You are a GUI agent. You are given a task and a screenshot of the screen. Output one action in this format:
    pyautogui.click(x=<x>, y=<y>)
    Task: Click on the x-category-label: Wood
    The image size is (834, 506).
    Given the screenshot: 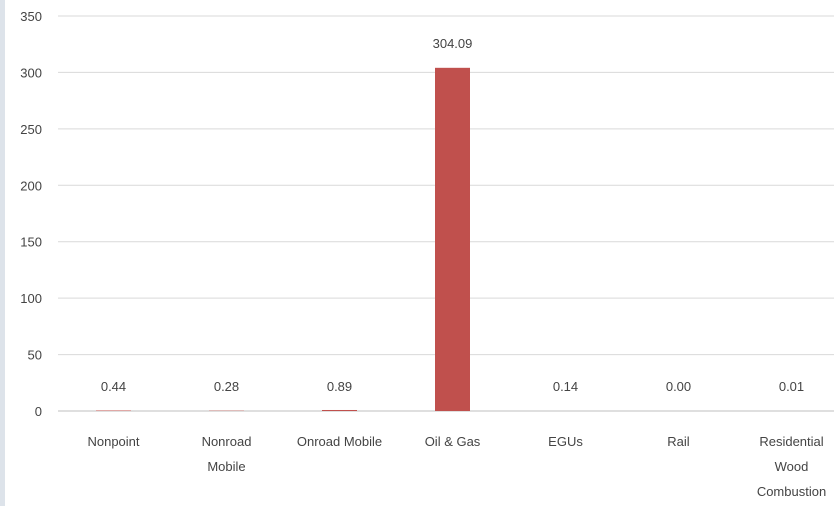 What is the action you would take?
    pyautogui.click(x=792, y=466)
    